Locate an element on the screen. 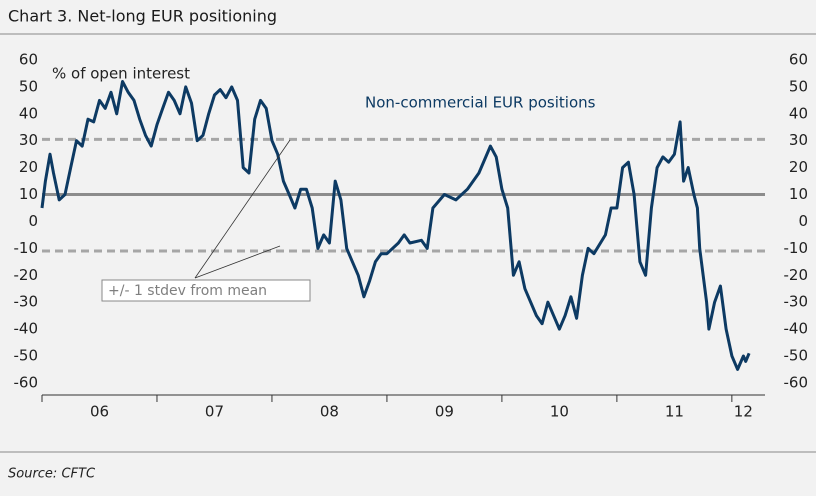 Image resolution: width=816 pixels, height=496 pixels. y2-tick-label: -10 is located at coordinates (796, 248).